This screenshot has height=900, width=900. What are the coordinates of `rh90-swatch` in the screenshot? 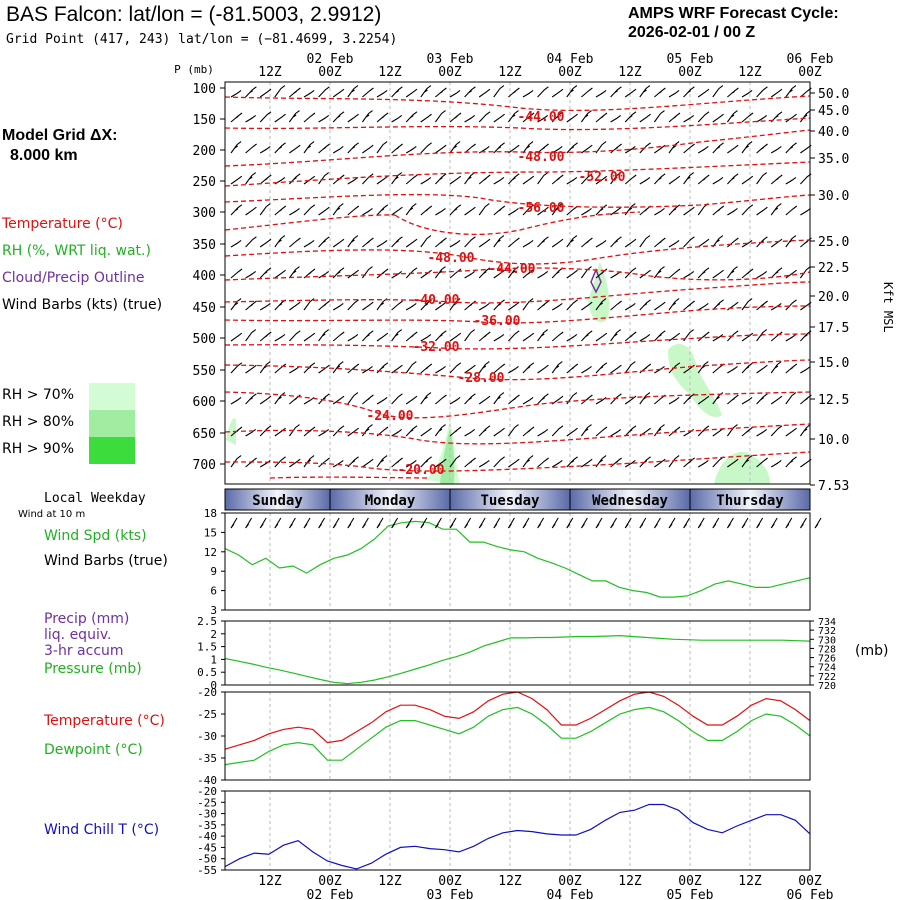 It's located at (112, 450).